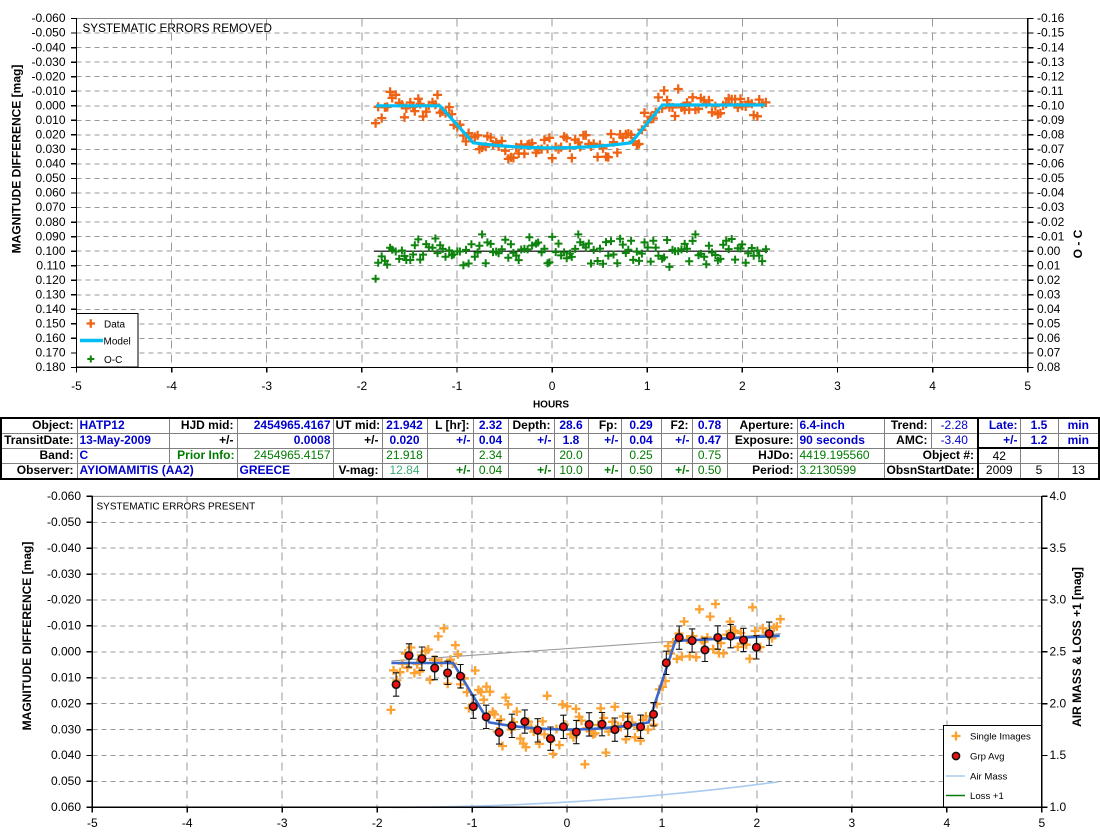 The height and width of the screenshot is (834, 1100). What do you see at coordinates (1058, 807) in the screenshot?
I see `svg-text: 1.0` at bounding box center [1058, 807].